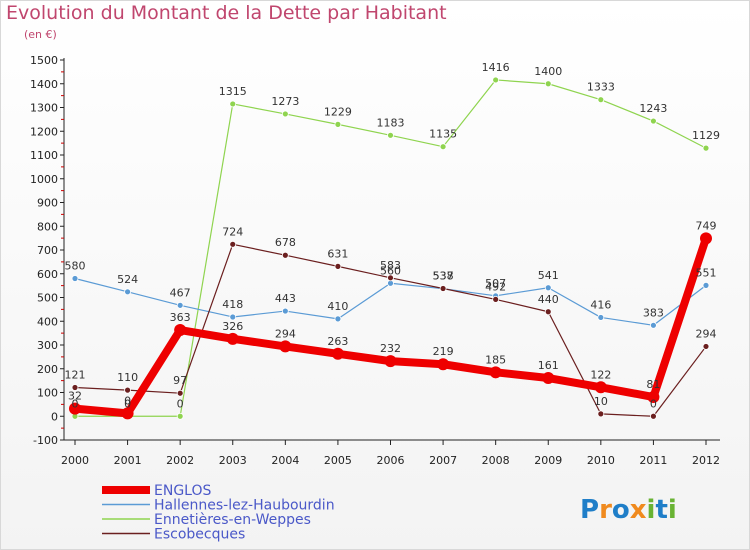 The height and width of the screenshot is (550, 750). Describe the element at coordinates (548, 299) in the screenshot. I see `data-label: 440` at that location.